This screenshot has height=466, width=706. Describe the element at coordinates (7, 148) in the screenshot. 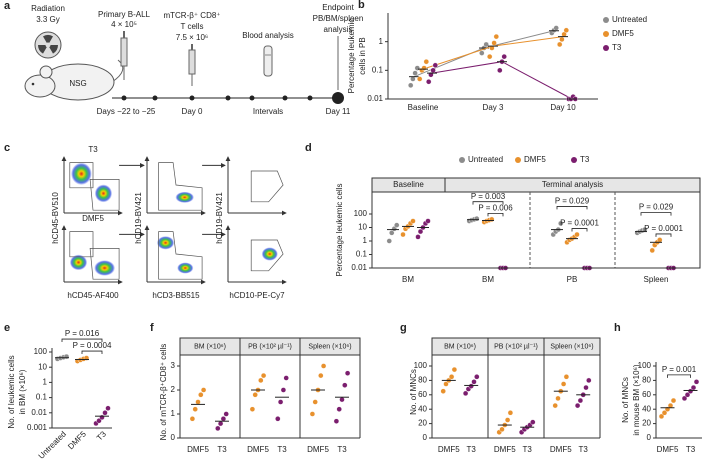

I see `panel-label: c` at that location.